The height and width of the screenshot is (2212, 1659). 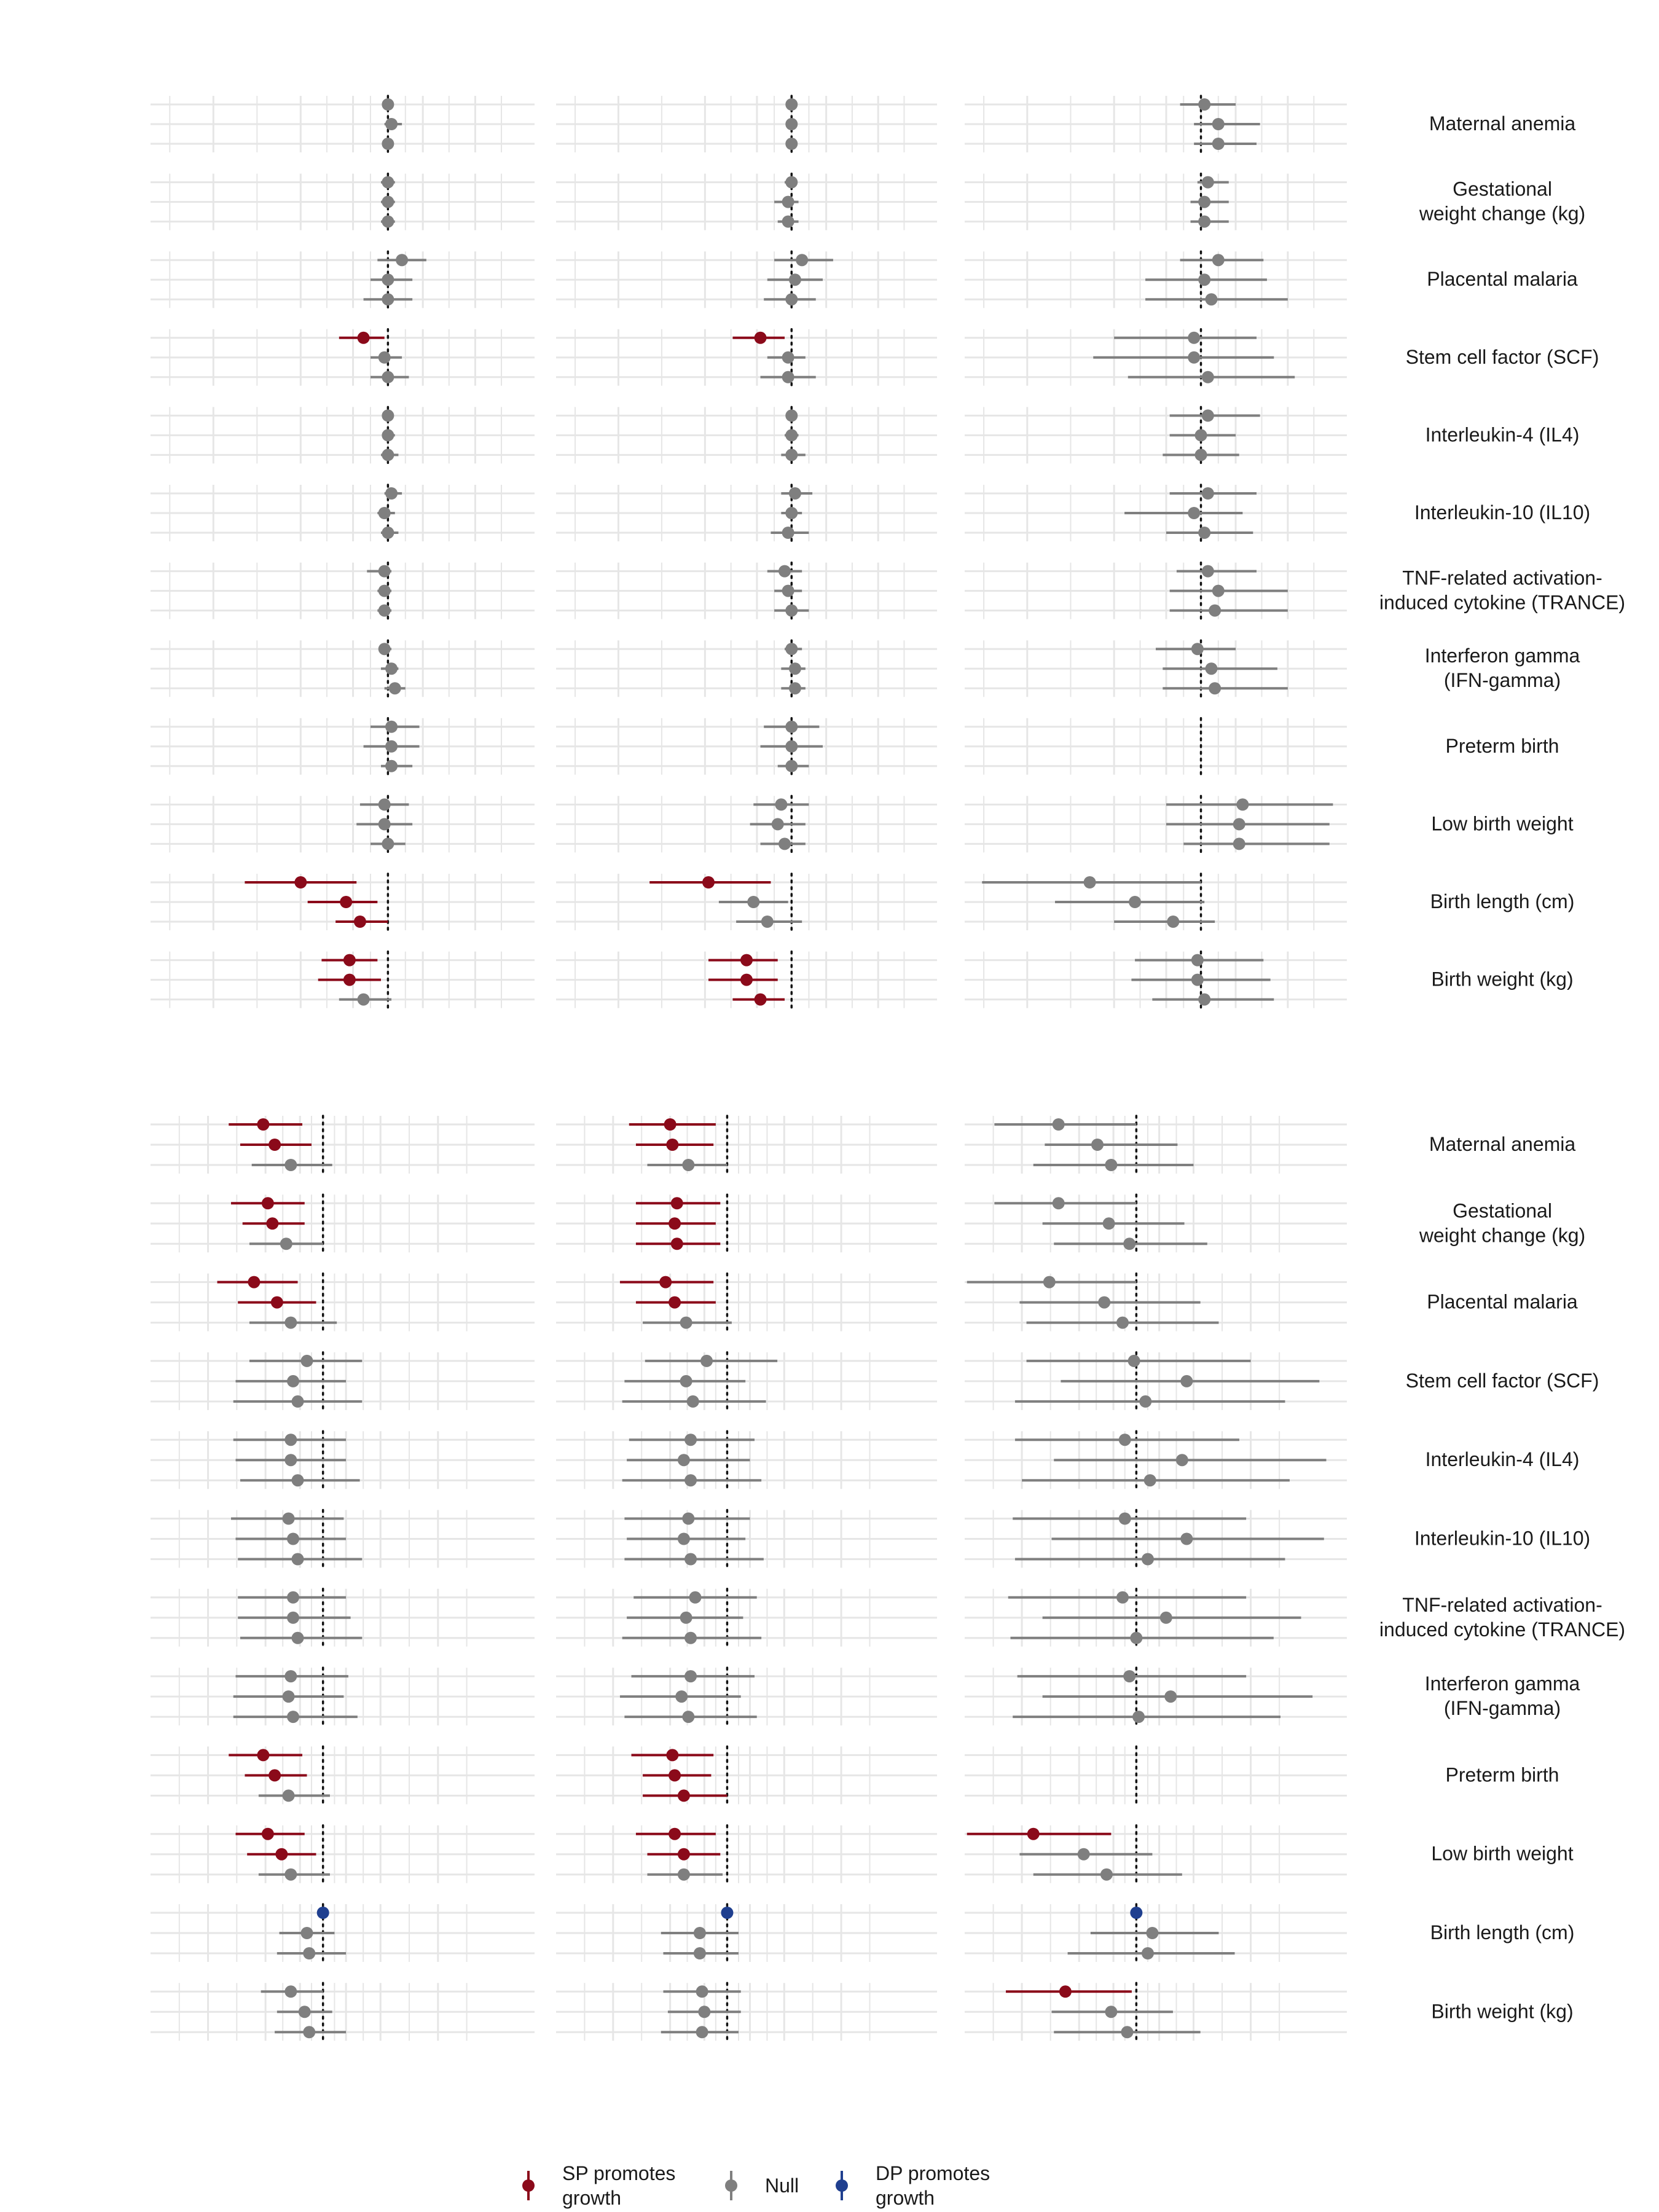 What do you see at coordinates (1502, 1381) in the screenshot?
I see `row-strip-label-line: Stem cell factor (SCF)` at bounding box center [1502, 1381].